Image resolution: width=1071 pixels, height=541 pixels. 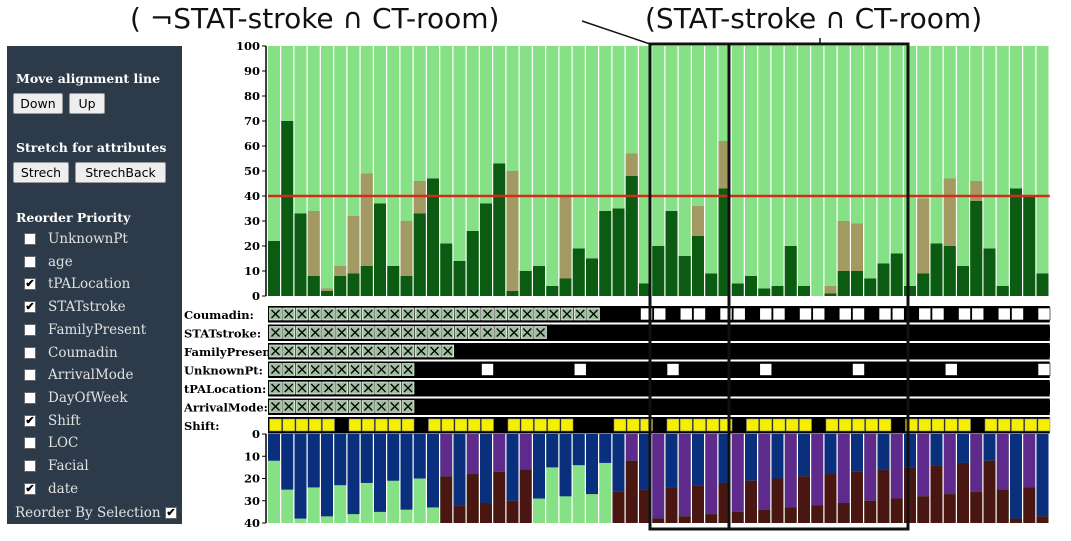 I want to click on up-button: Up, so click(x=87, y=103).